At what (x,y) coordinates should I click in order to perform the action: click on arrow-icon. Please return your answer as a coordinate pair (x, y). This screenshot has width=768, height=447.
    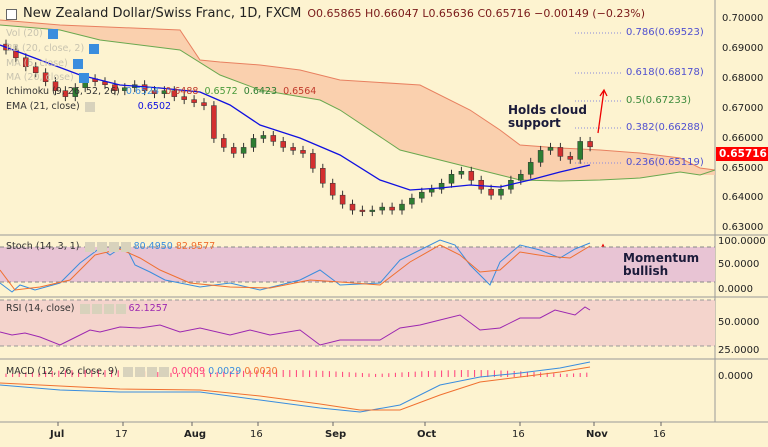
    Looking at the image, I should click on (608, 212).